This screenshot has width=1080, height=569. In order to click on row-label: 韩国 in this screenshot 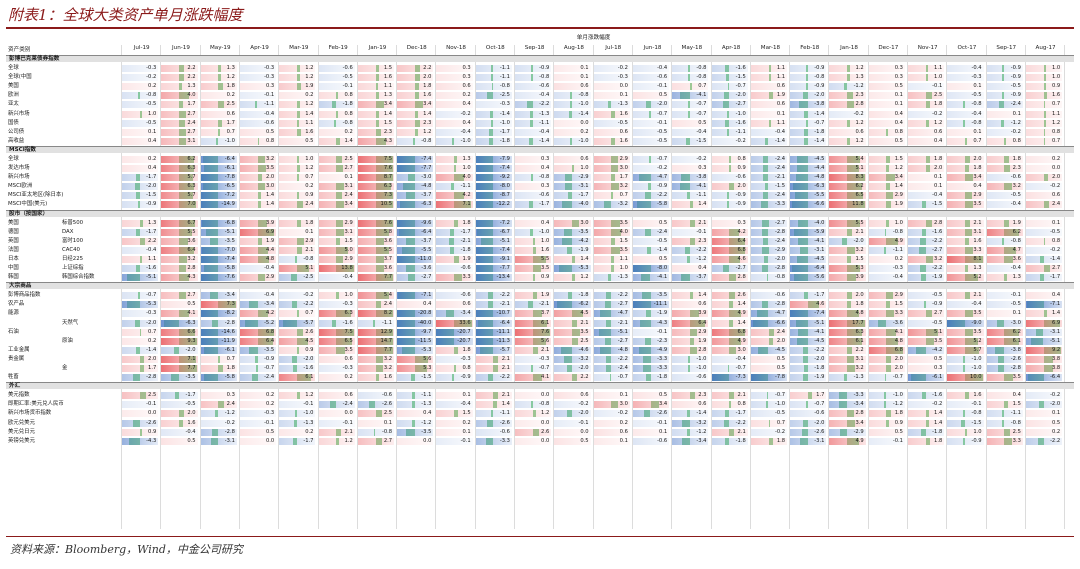, I will do `click(13, 277)`.